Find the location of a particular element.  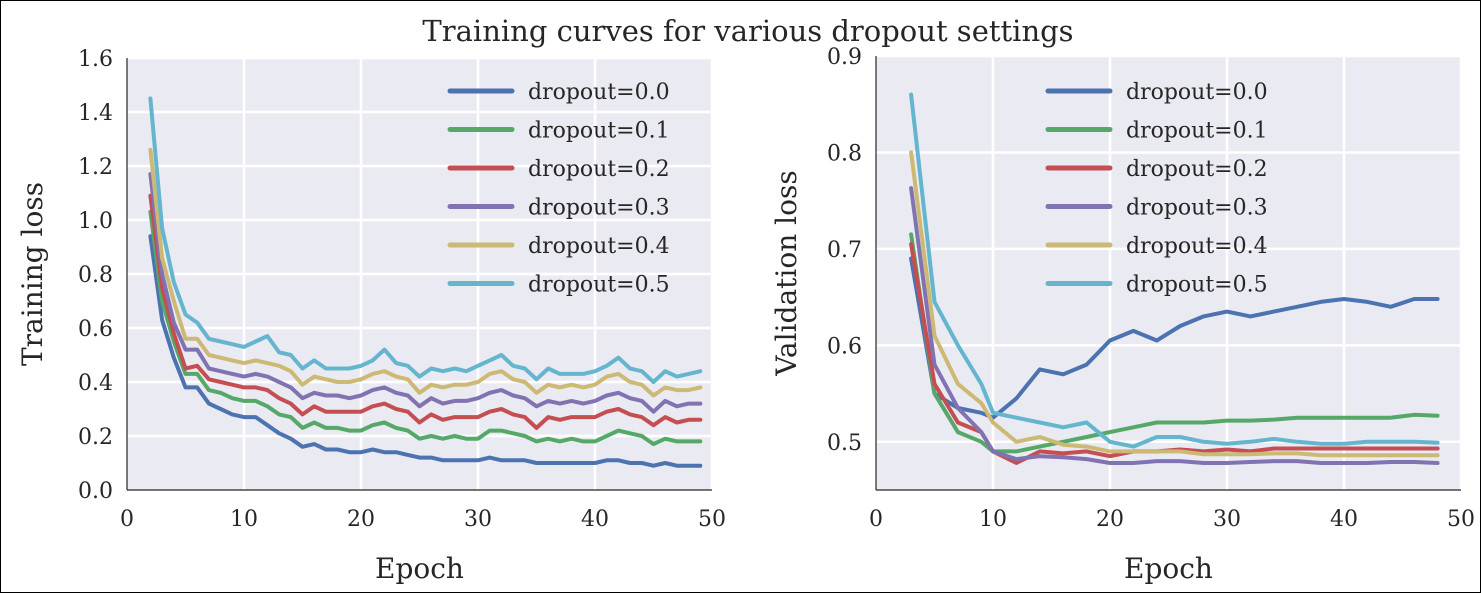

training-loss-x-tick-label: 30 is located at coordinates (478, 519).